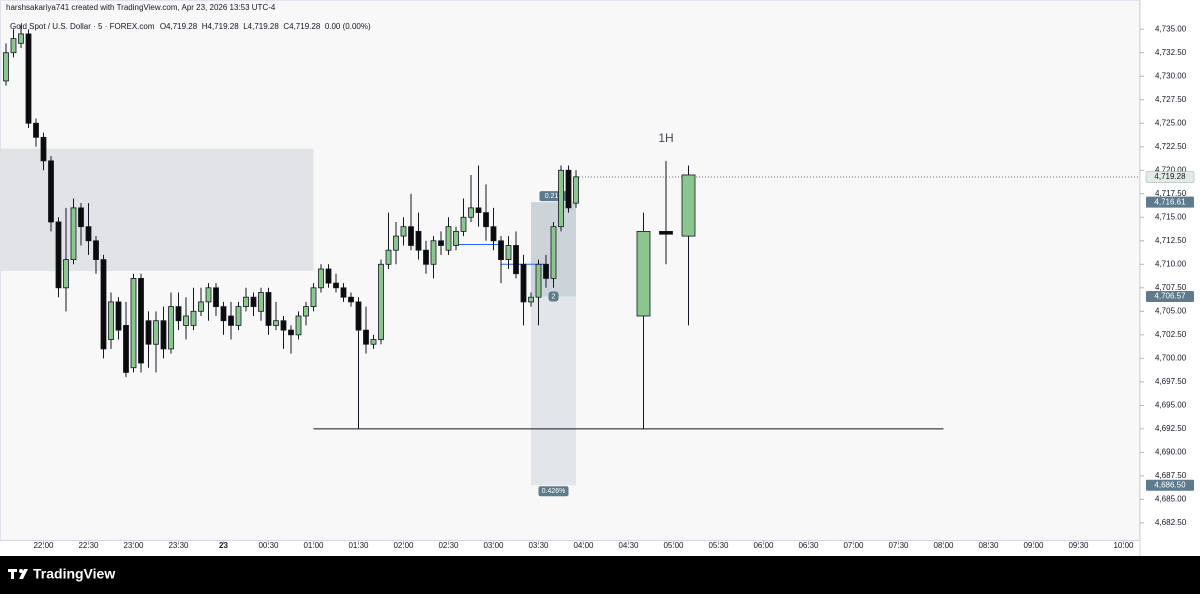 The image size is (1200, 599). Describe the element at coordinates (133, 545) in the screenshot. I see `x-tick-label: 23:00` at that location.